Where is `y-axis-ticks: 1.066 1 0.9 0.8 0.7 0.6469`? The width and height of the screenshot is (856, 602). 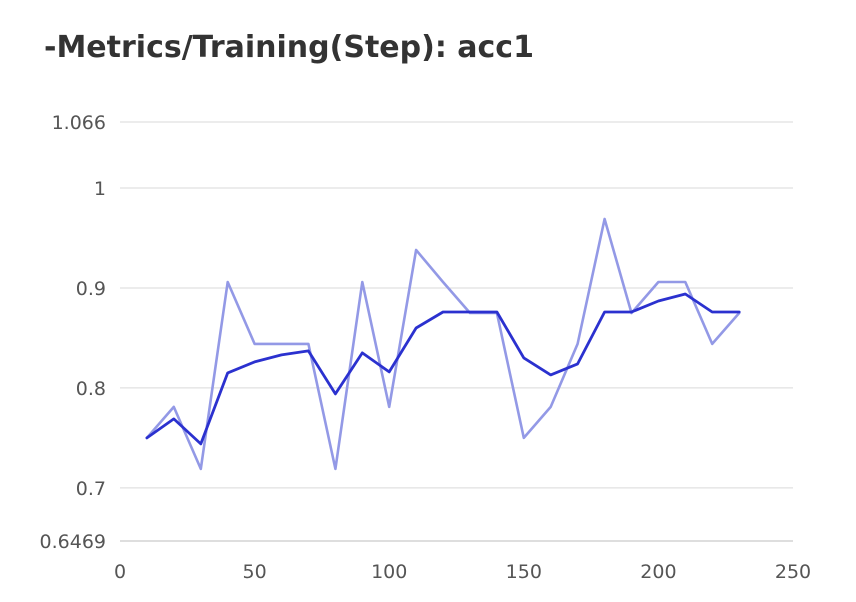 y-axis-ticks: 1.066 1 0.9 0.8 0.7 0.6469 is located at coordinates (73, 332).